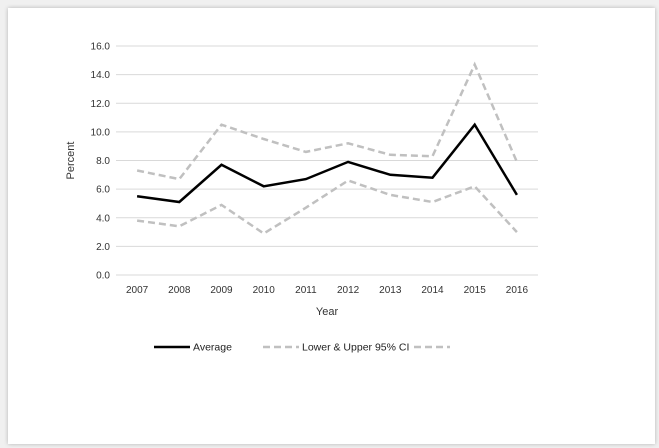 Image resolution: width=659 pixels, height=448 pixels. What do you see at coordinates (264, 290) in the screenshot?
I see `x-tick-label: 2010` at bounding box center [264, 290].